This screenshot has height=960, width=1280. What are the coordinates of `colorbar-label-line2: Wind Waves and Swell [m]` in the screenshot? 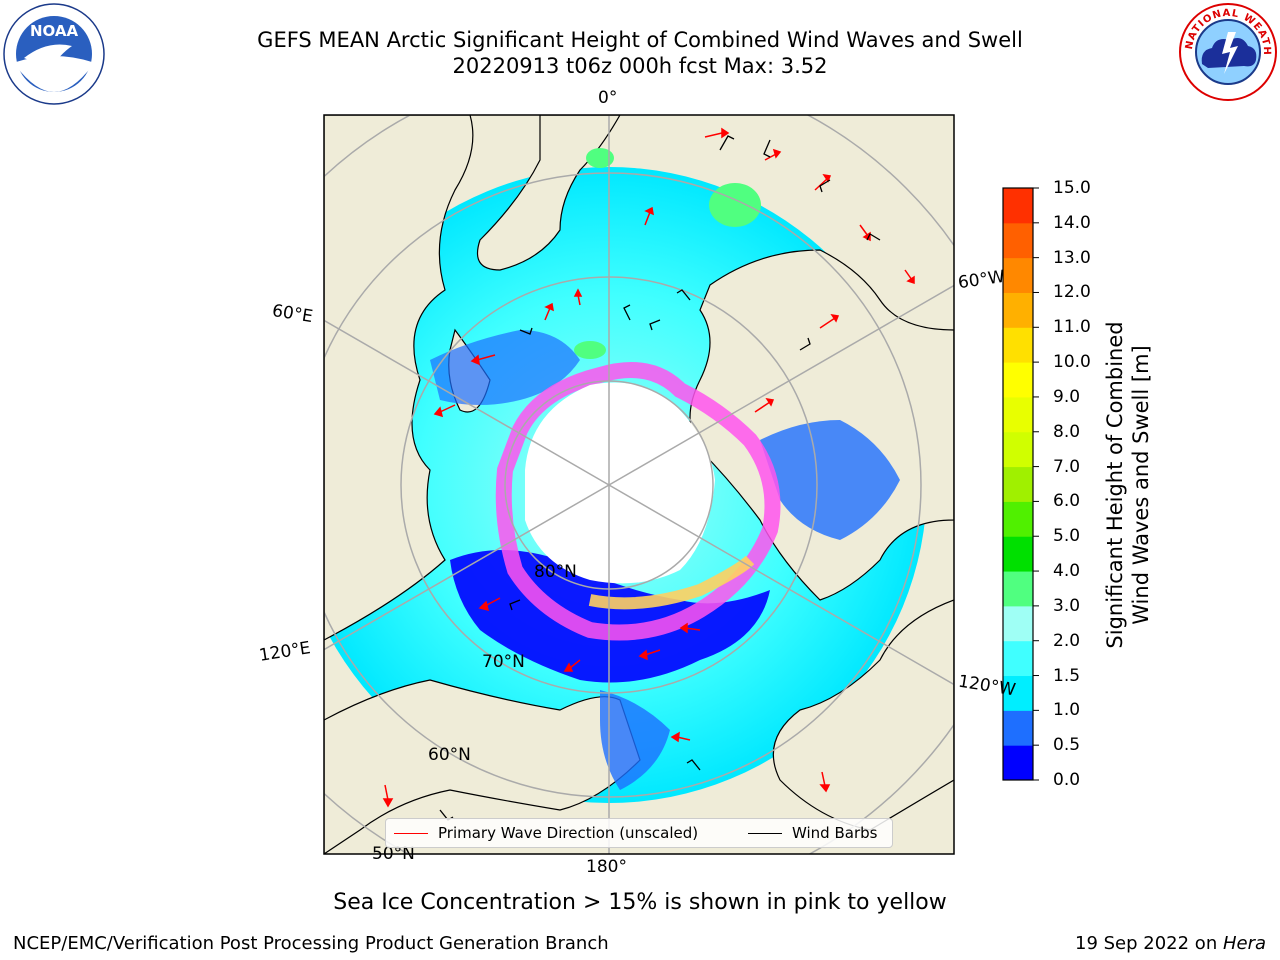 It's located at (1141, 485).